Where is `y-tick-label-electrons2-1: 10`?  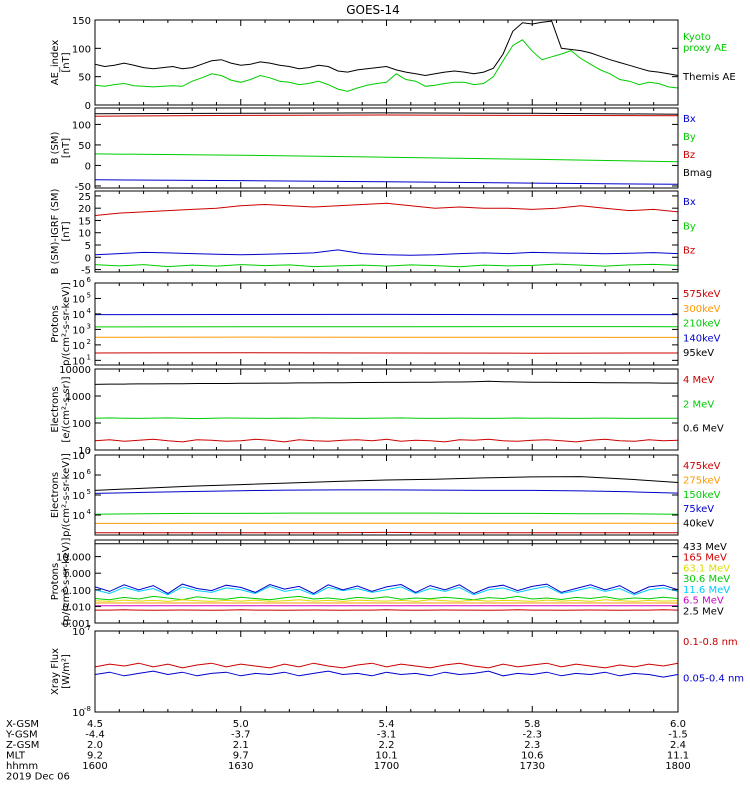
y-tick-label-electrons2-1: 10 is located at coordinates (78, 496).